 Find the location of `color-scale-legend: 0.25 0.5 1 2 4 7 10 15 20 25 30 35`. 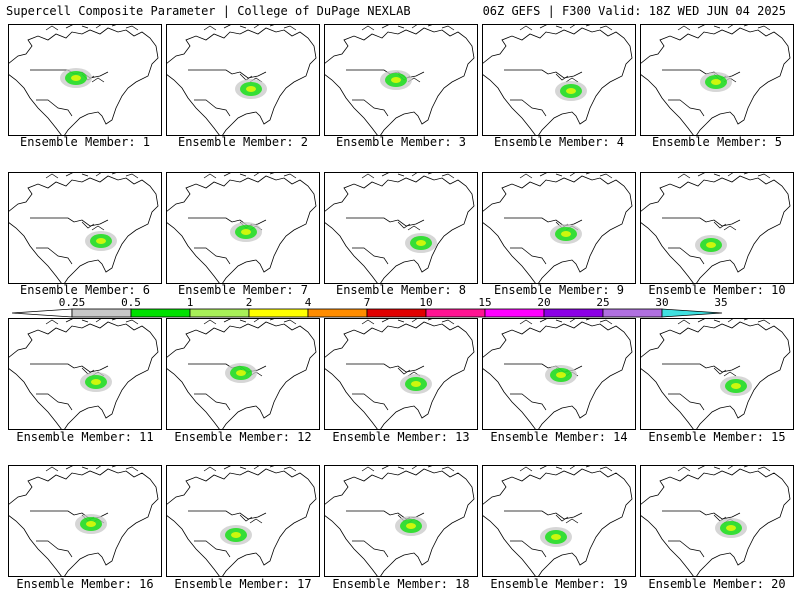

color-scale-legend: 0.25 0.5 1 2 4 7 10 15 20 25 30 35 is located at coordinates (370, 307).